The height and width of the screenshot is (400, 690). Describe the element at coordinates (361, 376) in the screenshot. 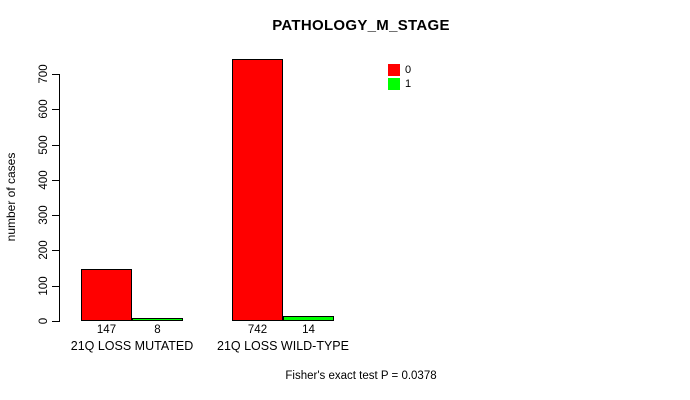

I see `fisher-test-annotation: Fisher's exact test P = 0.0378` at that location.